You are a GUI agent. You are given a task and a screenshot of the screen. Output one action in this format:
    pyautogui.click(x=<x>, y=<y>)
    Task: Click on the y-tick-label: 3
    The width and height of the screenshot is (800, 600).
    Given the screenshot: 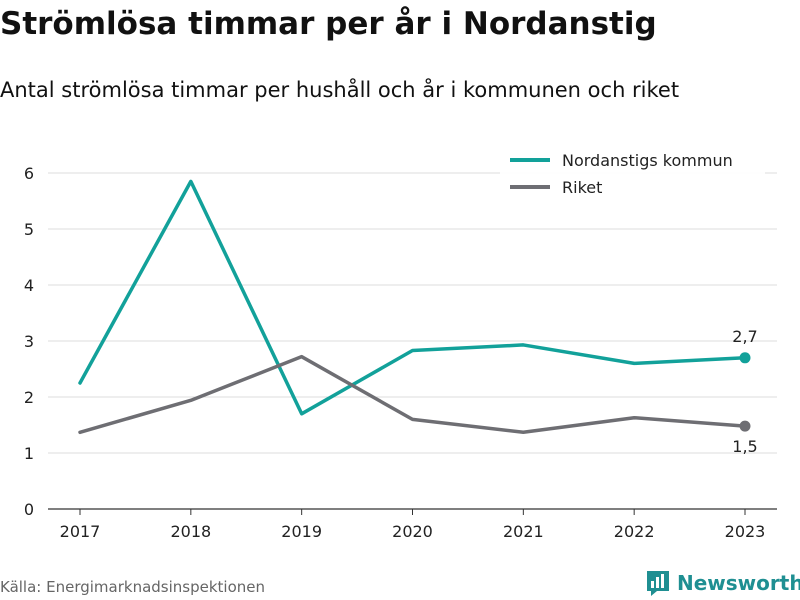 What is the action you would take?
    pyautogui.click(x=29, y=341)
    